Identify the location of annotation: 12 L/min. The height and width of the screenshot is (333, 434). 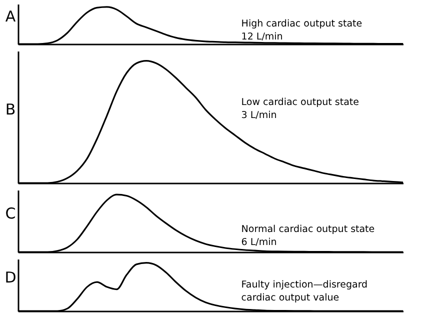
(262, 37).